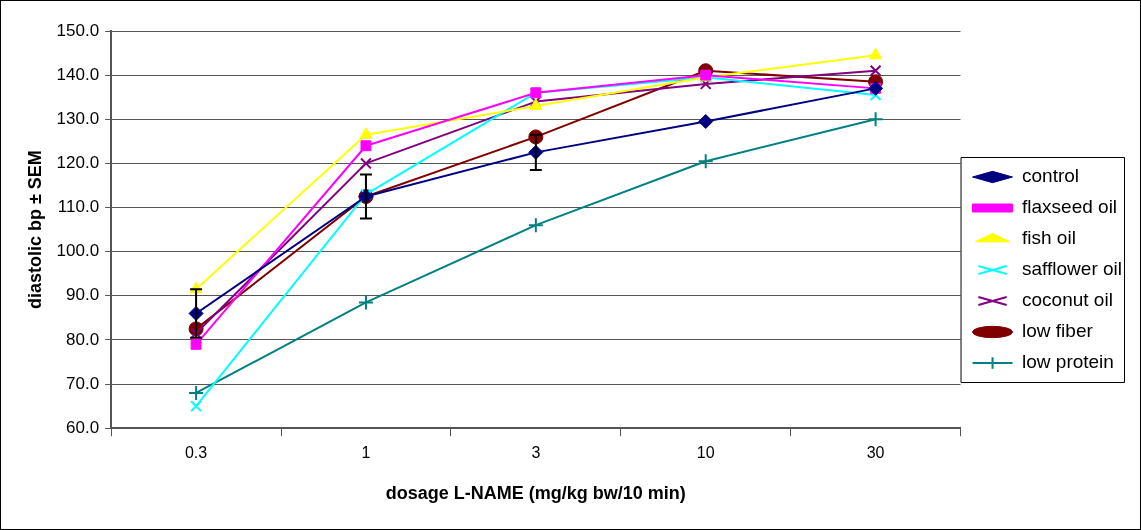 The width and height of the screenshot is (1141, 530). What do you see at coordinates (1067, 300) in the screenshot?
I see `legend-label: coconut oil` at bounding box center [1067, 300].